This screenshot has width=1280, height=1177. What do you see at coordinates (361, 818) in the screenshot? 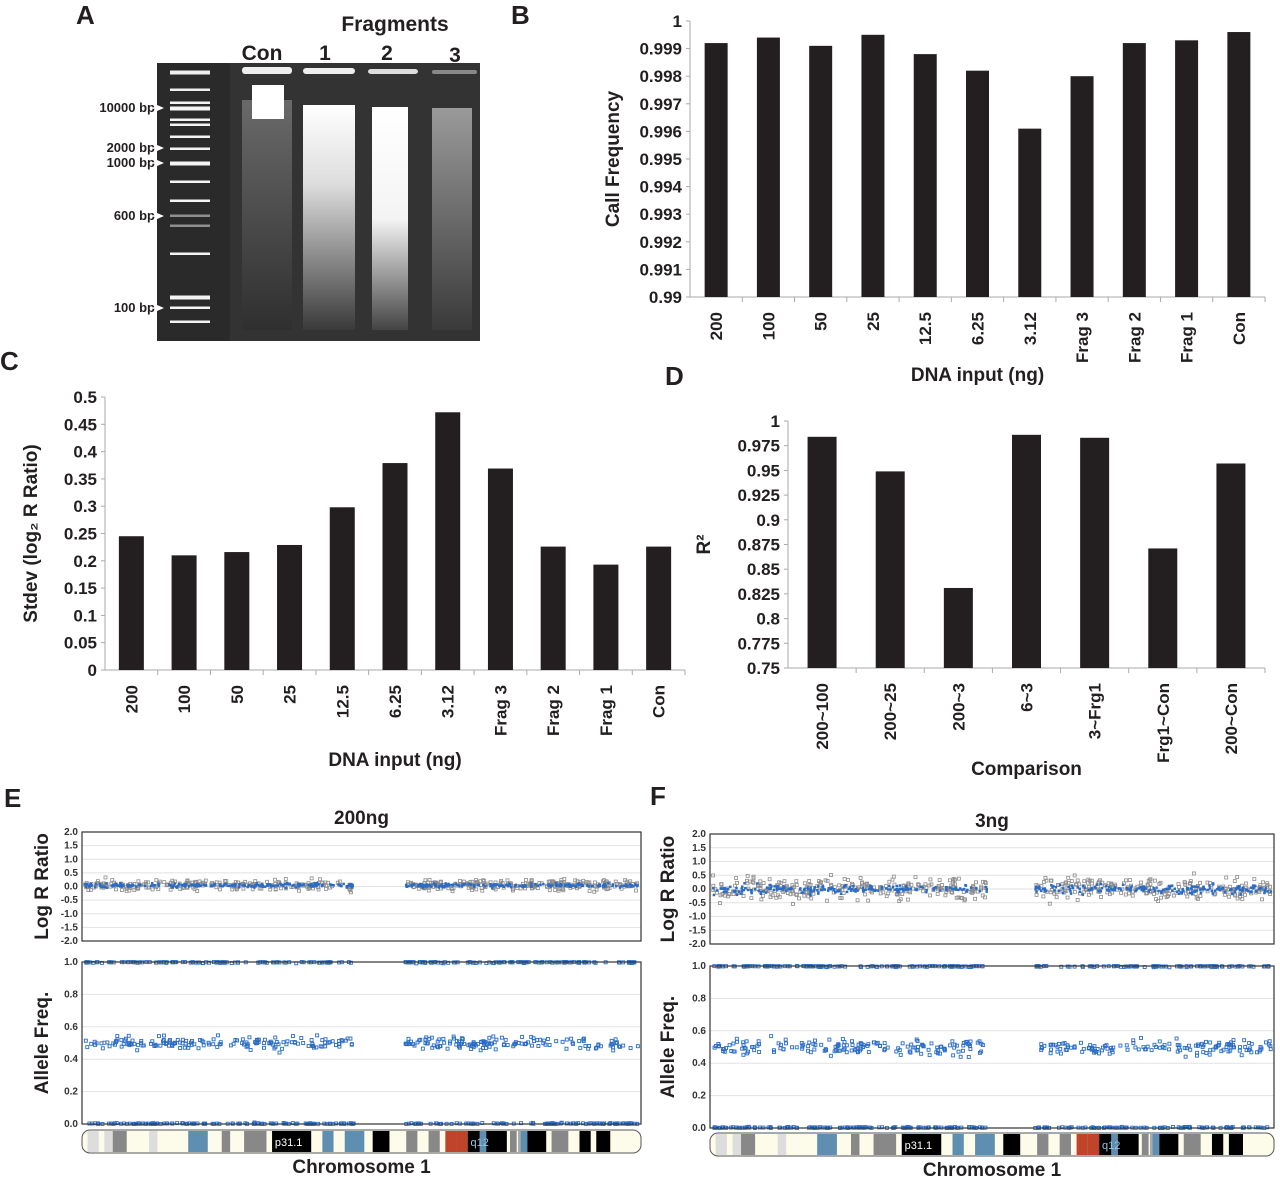
I see `chart-title: 200ng` at bounding box center [361, 818].